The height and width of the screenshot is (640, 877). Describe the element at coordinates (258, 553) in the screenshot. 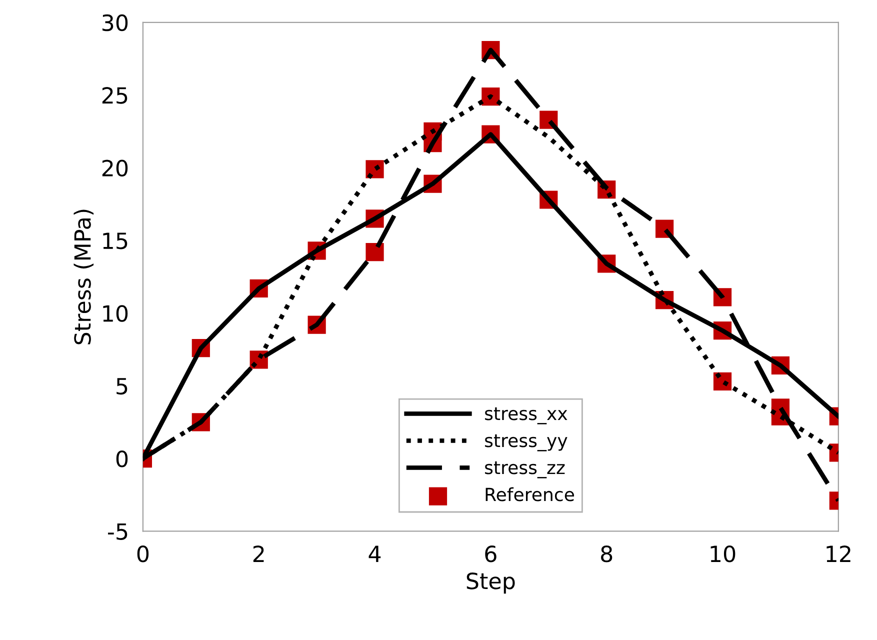

I see `x-tick-label: 2` at that location.